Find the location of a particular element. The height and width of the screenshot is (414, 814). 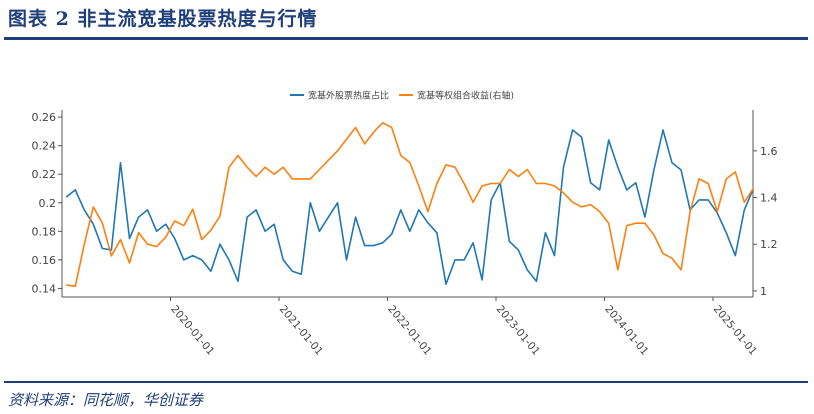

y-left-tick-label: 0.24 is located at coordinates (44, 146).